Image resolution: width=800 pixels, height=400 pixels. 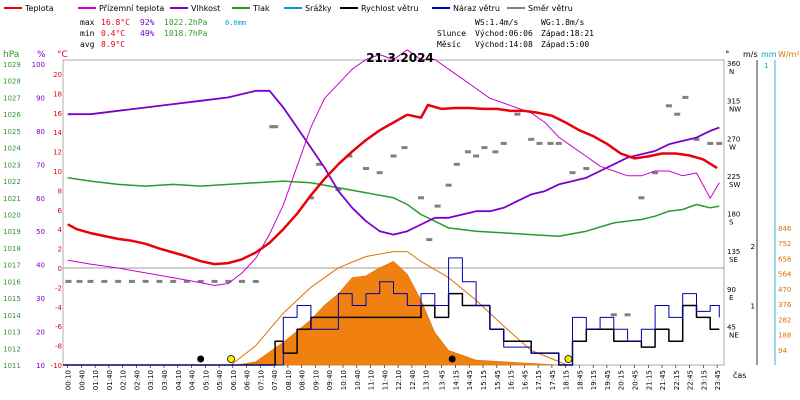 I want to click on time-tick-4: 02:10, so click(x=124, y=380).